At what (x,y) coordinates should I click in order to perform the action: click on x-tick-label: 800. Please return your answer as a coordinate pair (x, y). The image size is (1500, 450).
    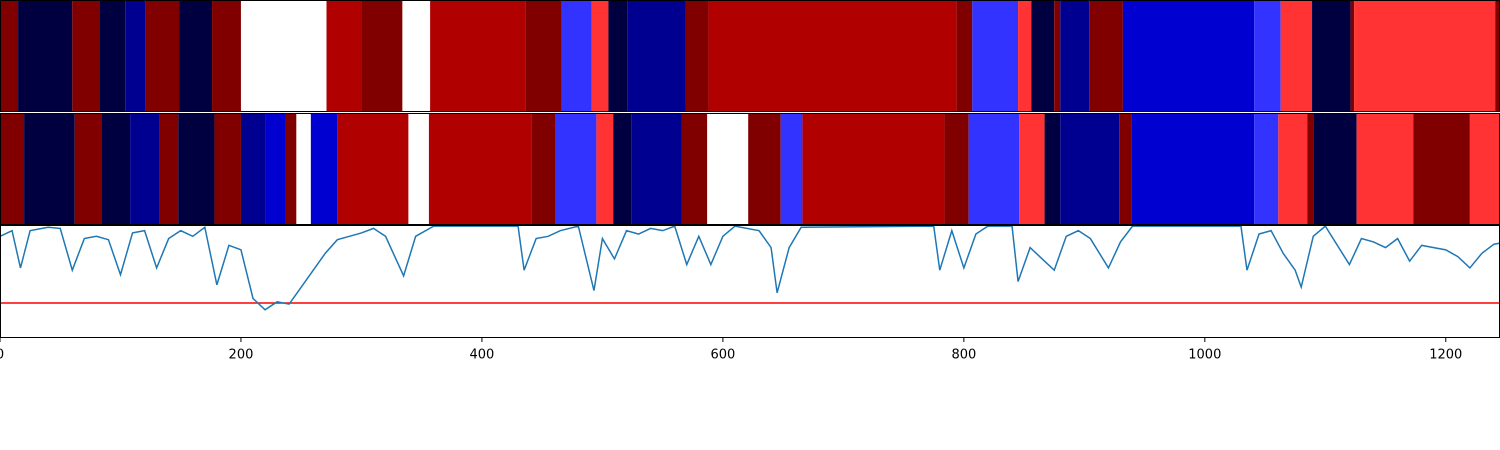
    Looking at the image, I should click on (963, 355).